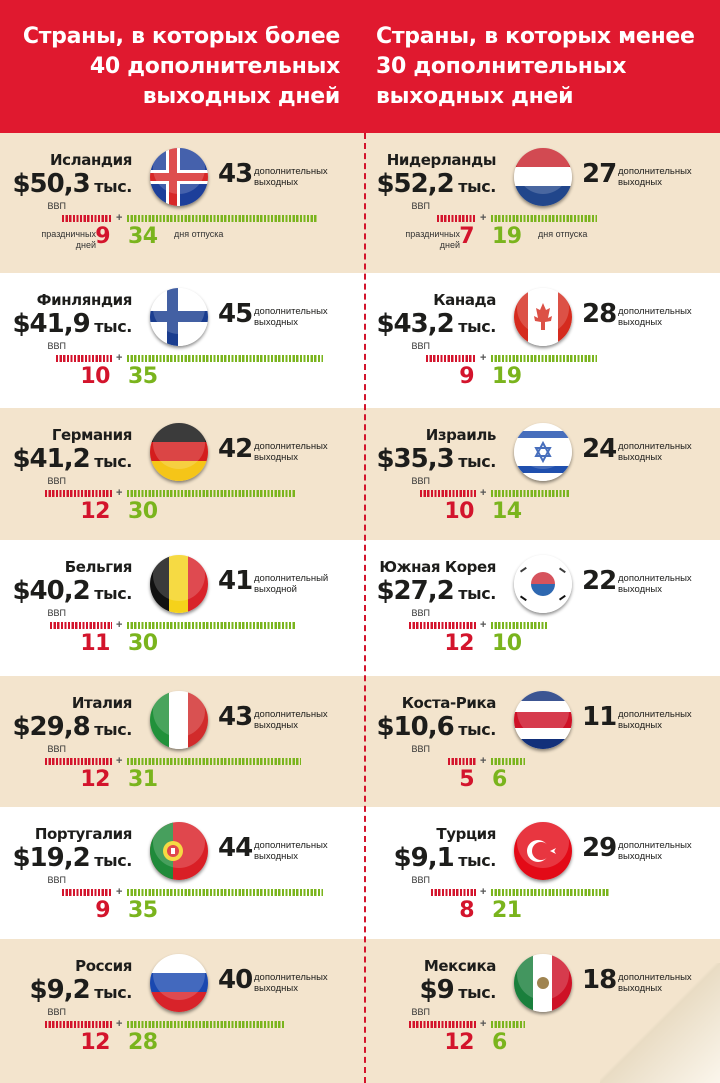  I want to click on vacation-label: дня отпуска, so click(199, 234).